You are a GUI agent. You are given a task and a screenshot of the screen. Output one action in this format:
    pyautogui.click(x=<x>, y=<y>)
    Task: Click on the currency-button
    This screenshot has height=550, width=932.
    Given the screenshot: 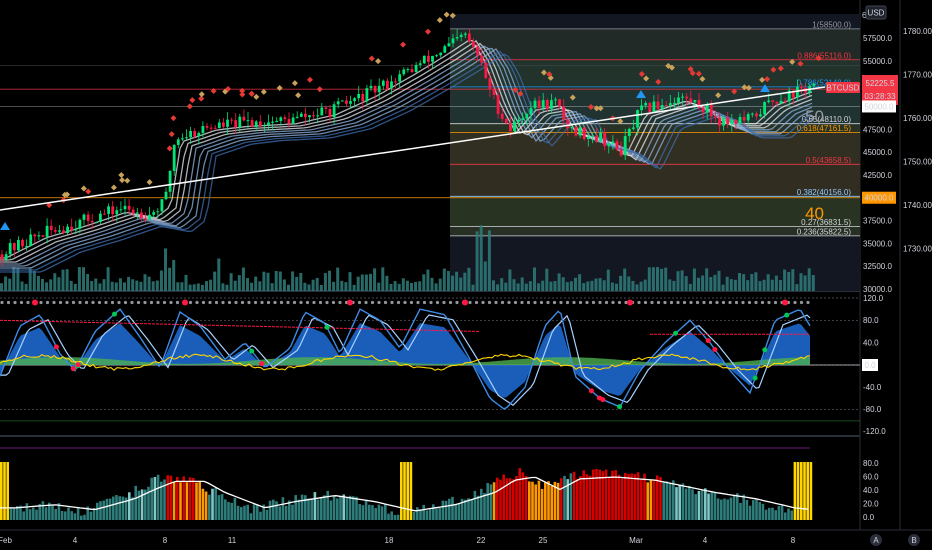 What is the action you would take?
    pyautogui.click(x=876, y=12)
    